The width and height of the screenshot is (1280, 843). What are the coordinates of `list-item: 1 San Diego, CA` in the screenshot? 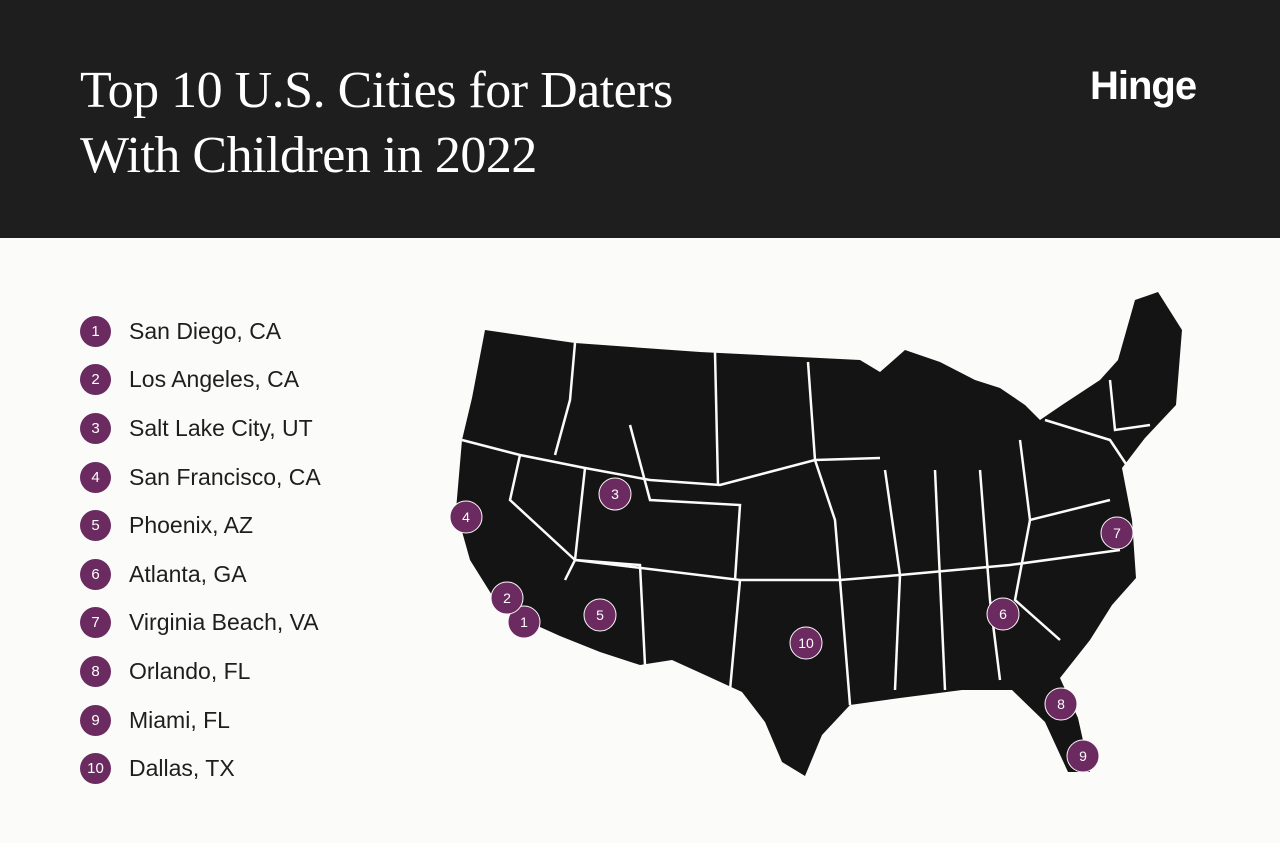 It's located at (200, 331).